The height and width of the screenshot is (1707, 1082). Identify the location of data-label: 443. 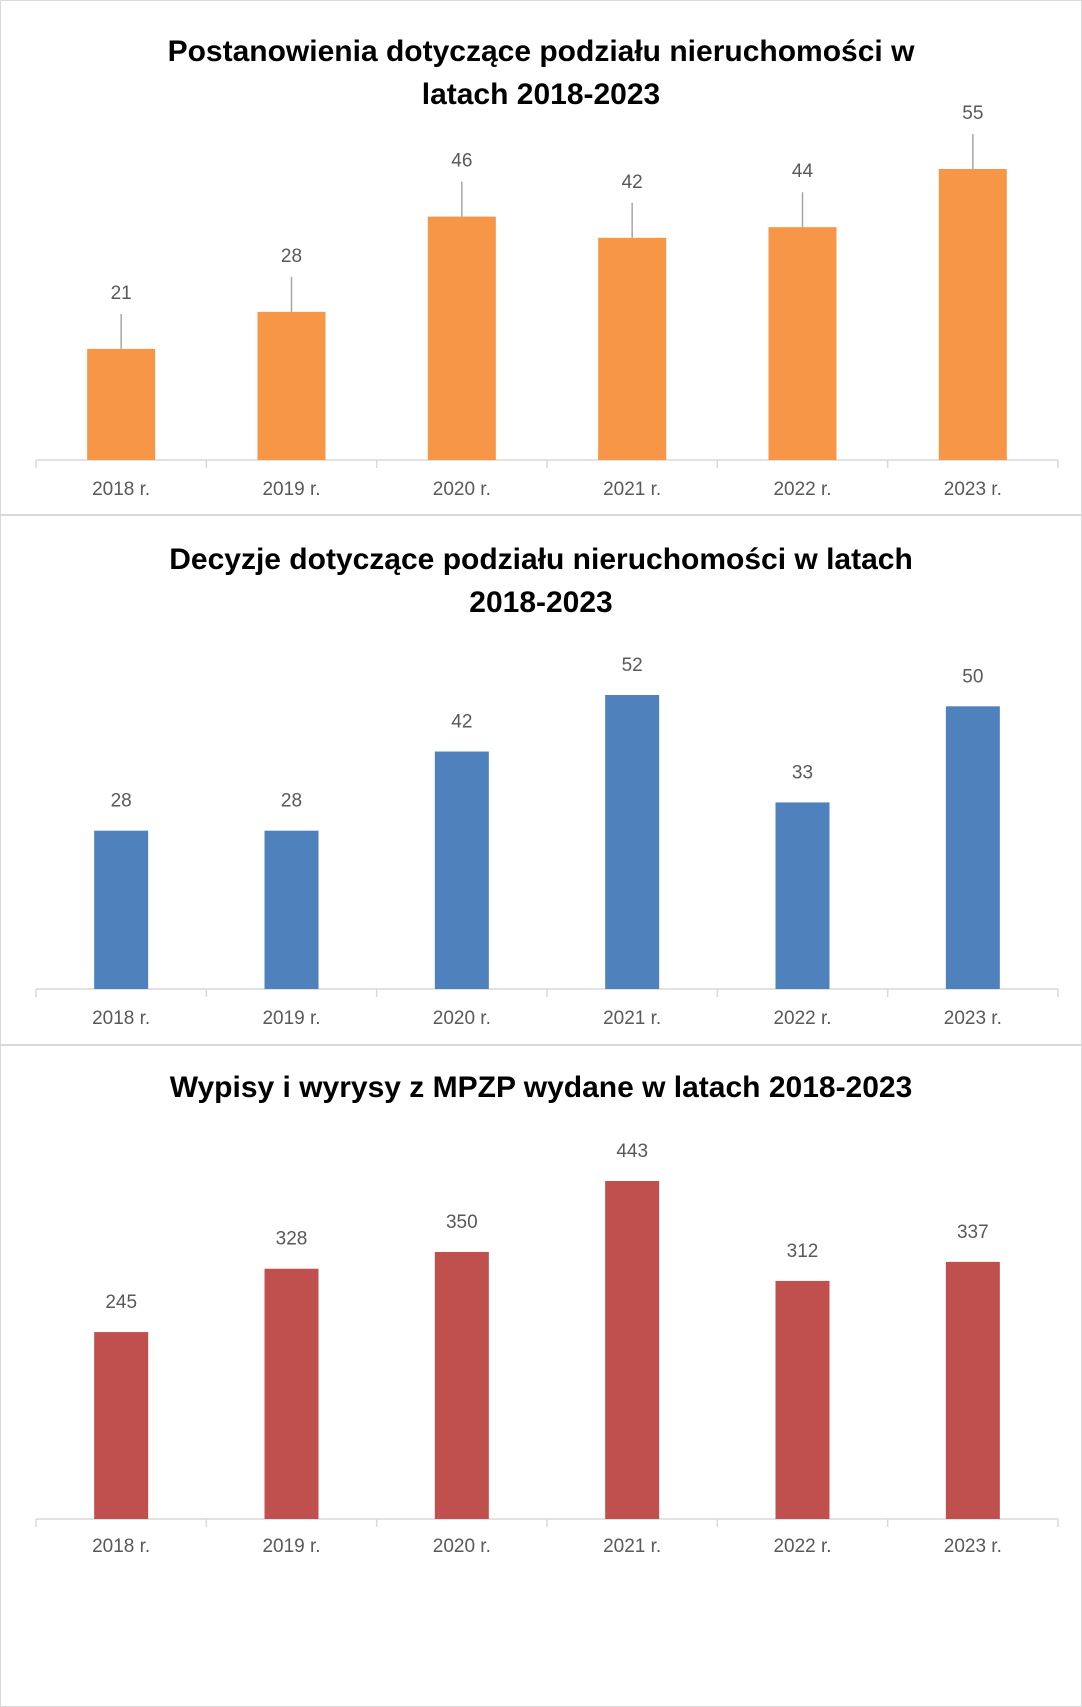
(632, 1151).